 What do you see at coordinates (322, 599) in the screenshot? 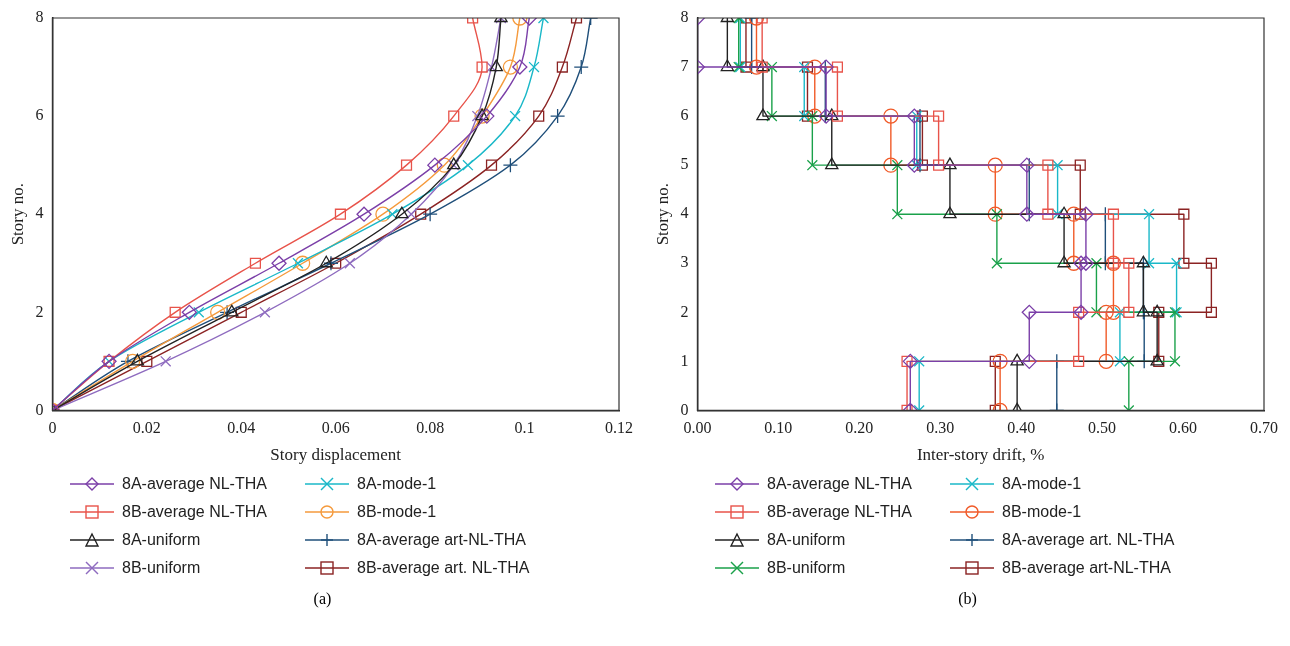
I see `text: (a)` at bounding box center [322, 599].